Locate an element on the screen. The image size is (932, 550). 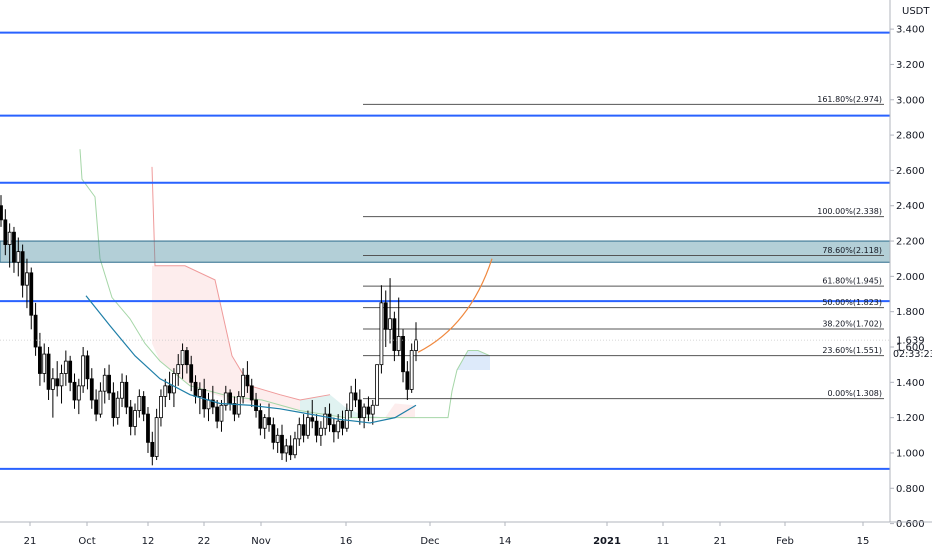
countdown-label: 02:33:23 is located at coordinates (912, 354).